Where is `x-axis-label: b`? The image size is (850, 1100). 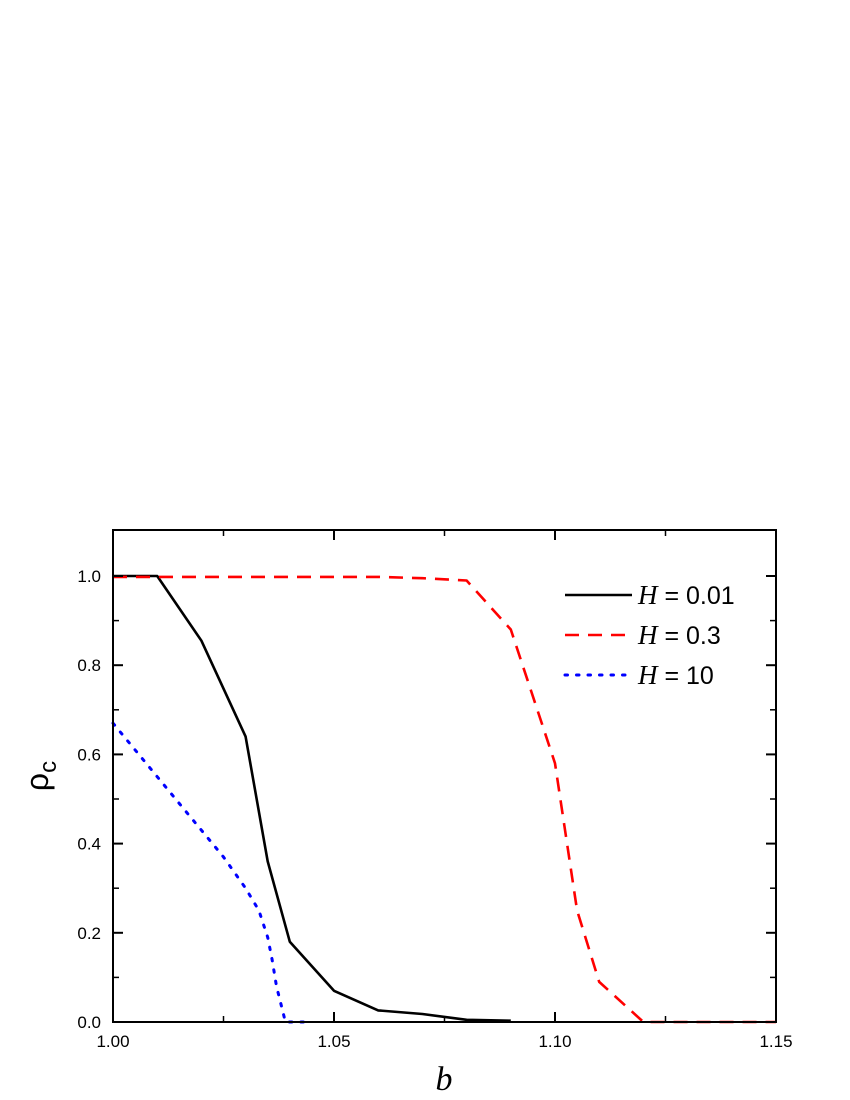 x-axis-label: b is located at coordinates (444, 1079).